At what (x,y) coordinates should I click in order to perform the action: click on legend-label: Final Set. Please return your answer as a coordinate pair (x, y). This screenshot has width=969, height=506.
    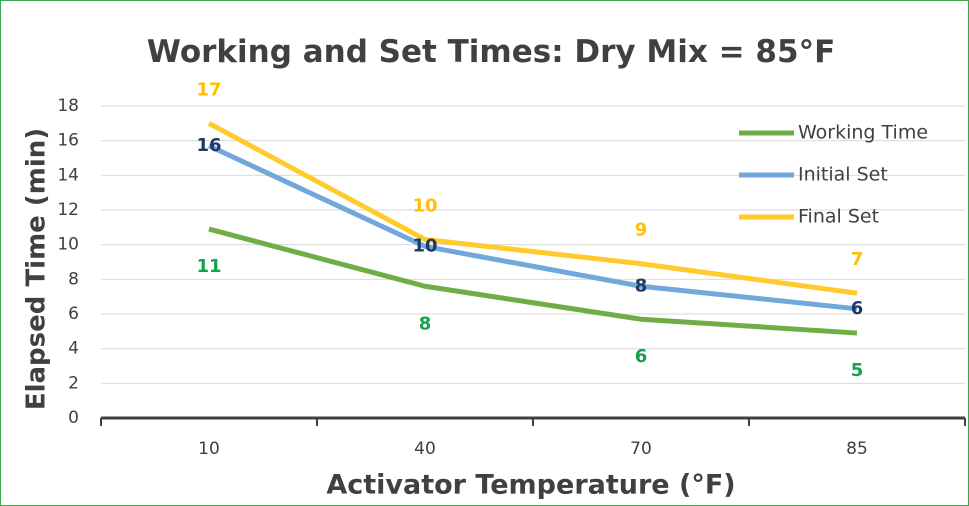
    Looking at the image, I should click on (838, 217).